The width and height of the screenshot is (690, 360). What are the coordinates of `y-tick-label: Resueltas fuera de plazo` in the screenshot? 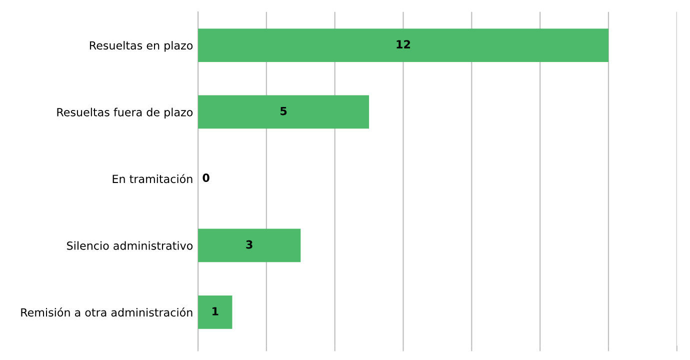 It's located at (125, 113).